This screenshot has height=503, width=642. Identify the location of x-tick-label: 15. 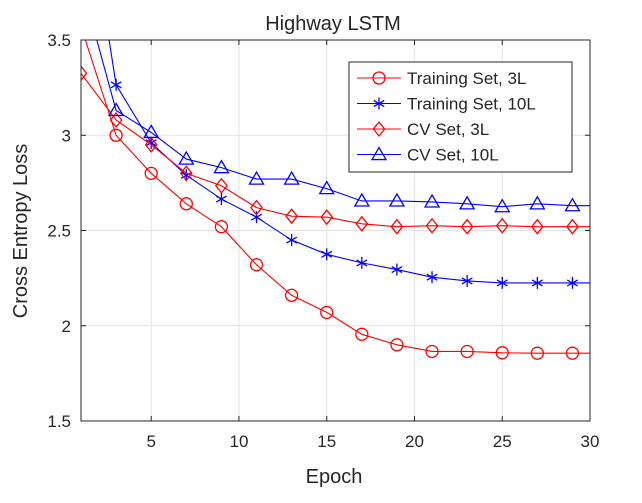
(326, 441).